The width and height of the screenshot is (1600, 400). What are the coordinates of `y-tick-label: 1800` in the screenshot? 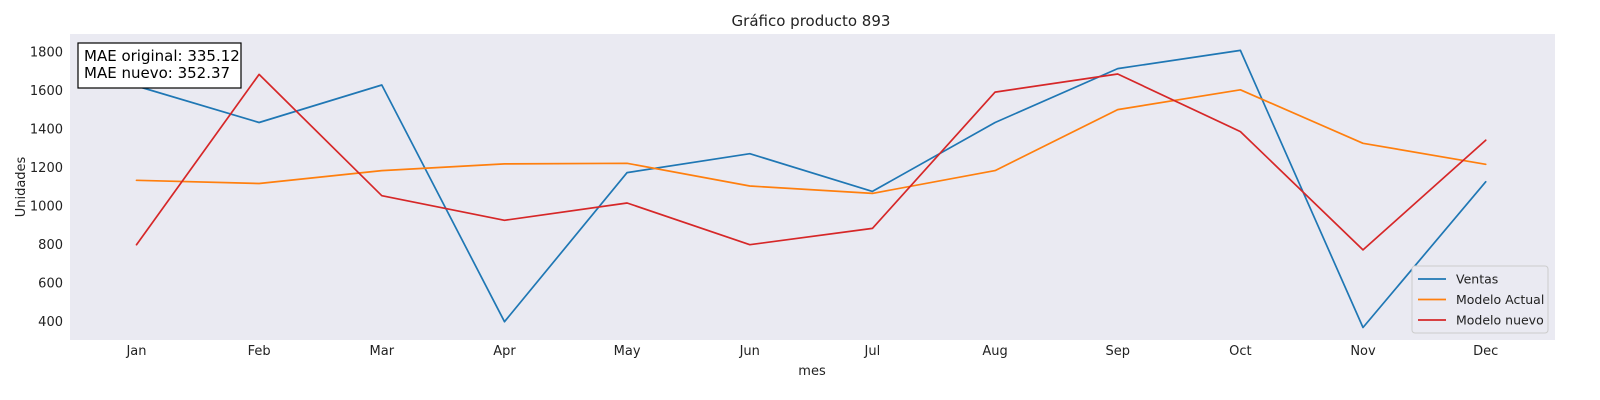 It's located at (46, 52).